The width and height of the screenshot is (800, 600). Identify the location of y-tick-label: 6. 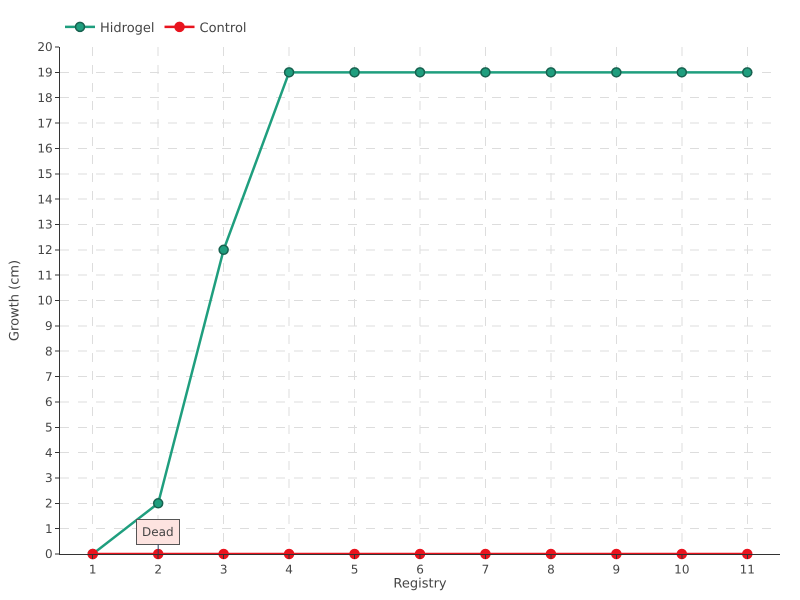
(48, 402).